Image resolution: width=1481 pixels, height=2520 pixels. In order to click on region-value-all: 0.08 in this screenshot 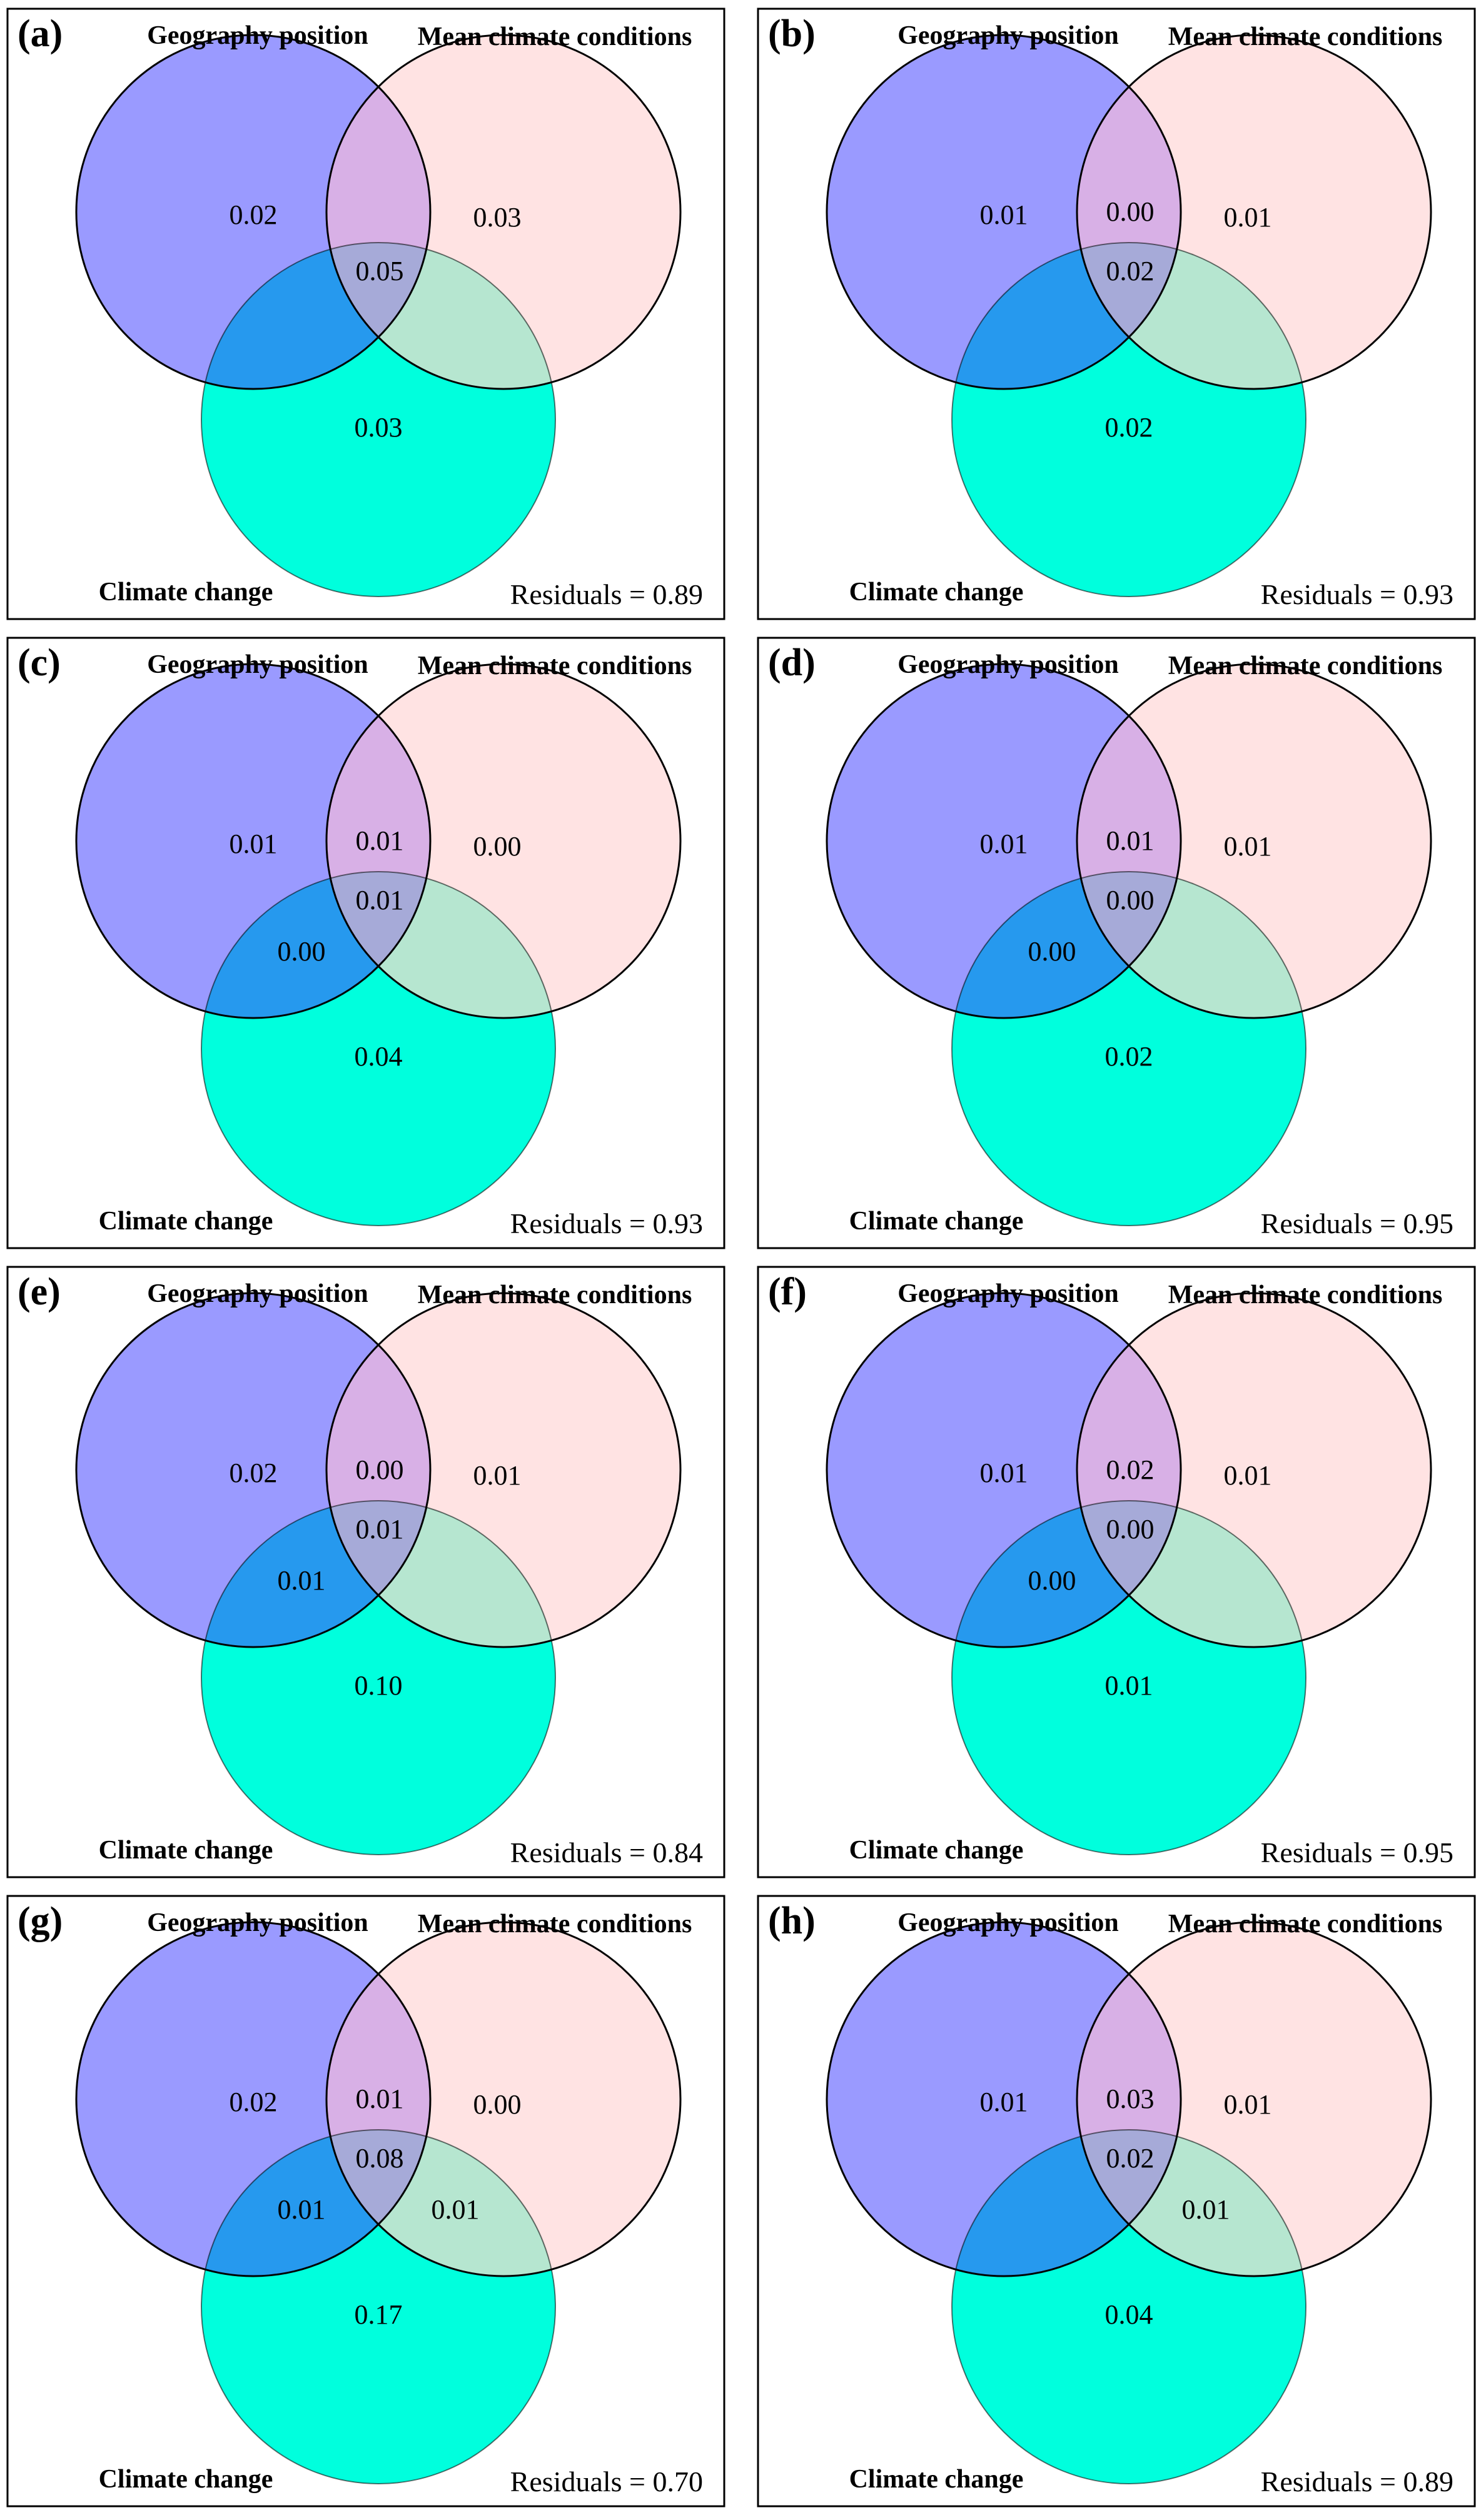, I will do `click(380, 2159)`.